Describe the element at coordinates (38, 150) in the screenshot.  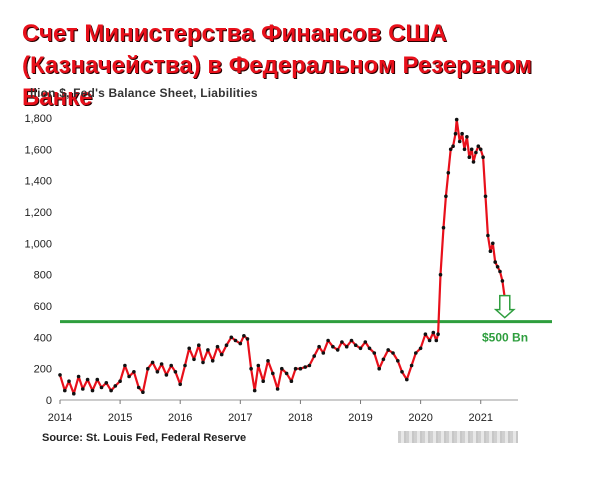
I see `y-tick-label: 1,600` at that location.